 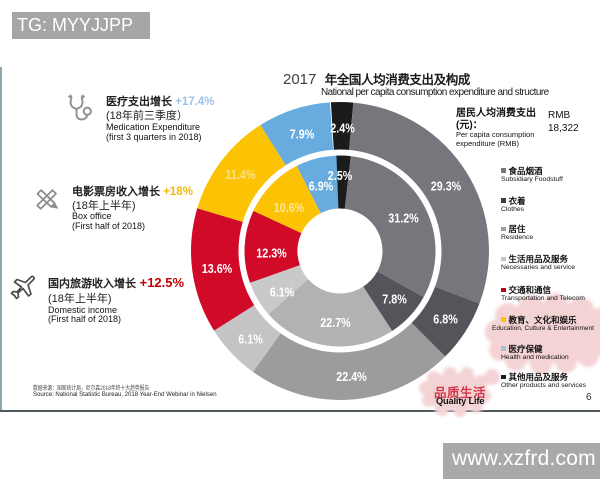 I want to click on svg-text: 2.4%, so click(x=342, y=128).